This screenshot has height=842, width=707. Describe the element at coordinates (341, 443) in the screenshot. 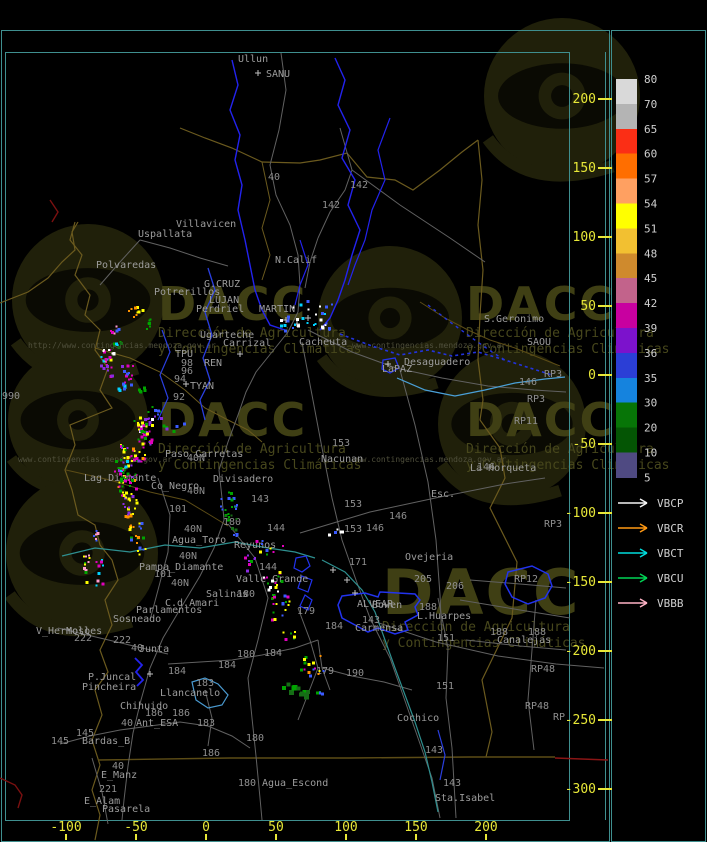

I see `route-number-label: 153` at that location.